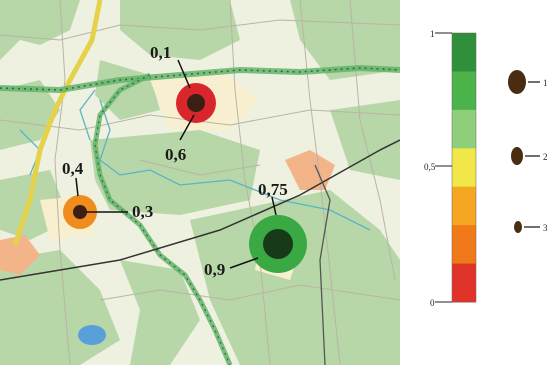 The width and height of the screenshot is (556, 365). What do you see at coordinates (531, 227) in the screenshot?
I see `size-legend-3: 3` at bounding box center [531, 227].